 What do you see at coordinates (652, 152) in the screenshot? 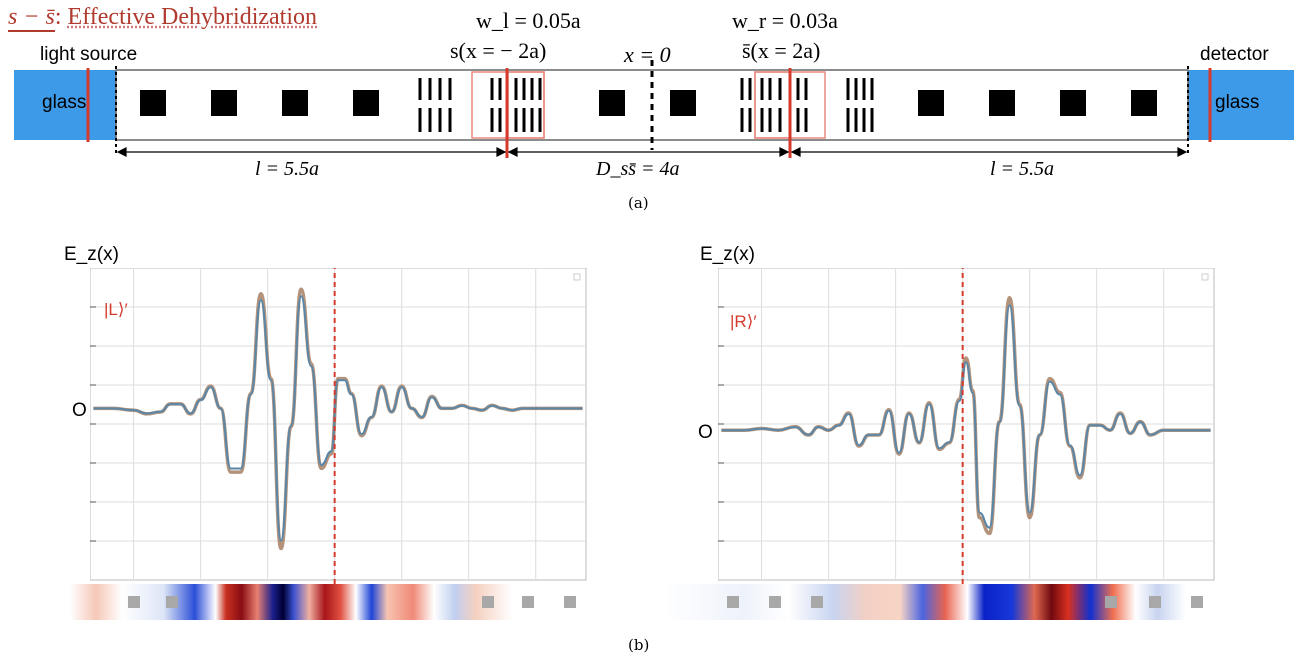
I see `dimension-arrows` at bounding box center [652, 152].